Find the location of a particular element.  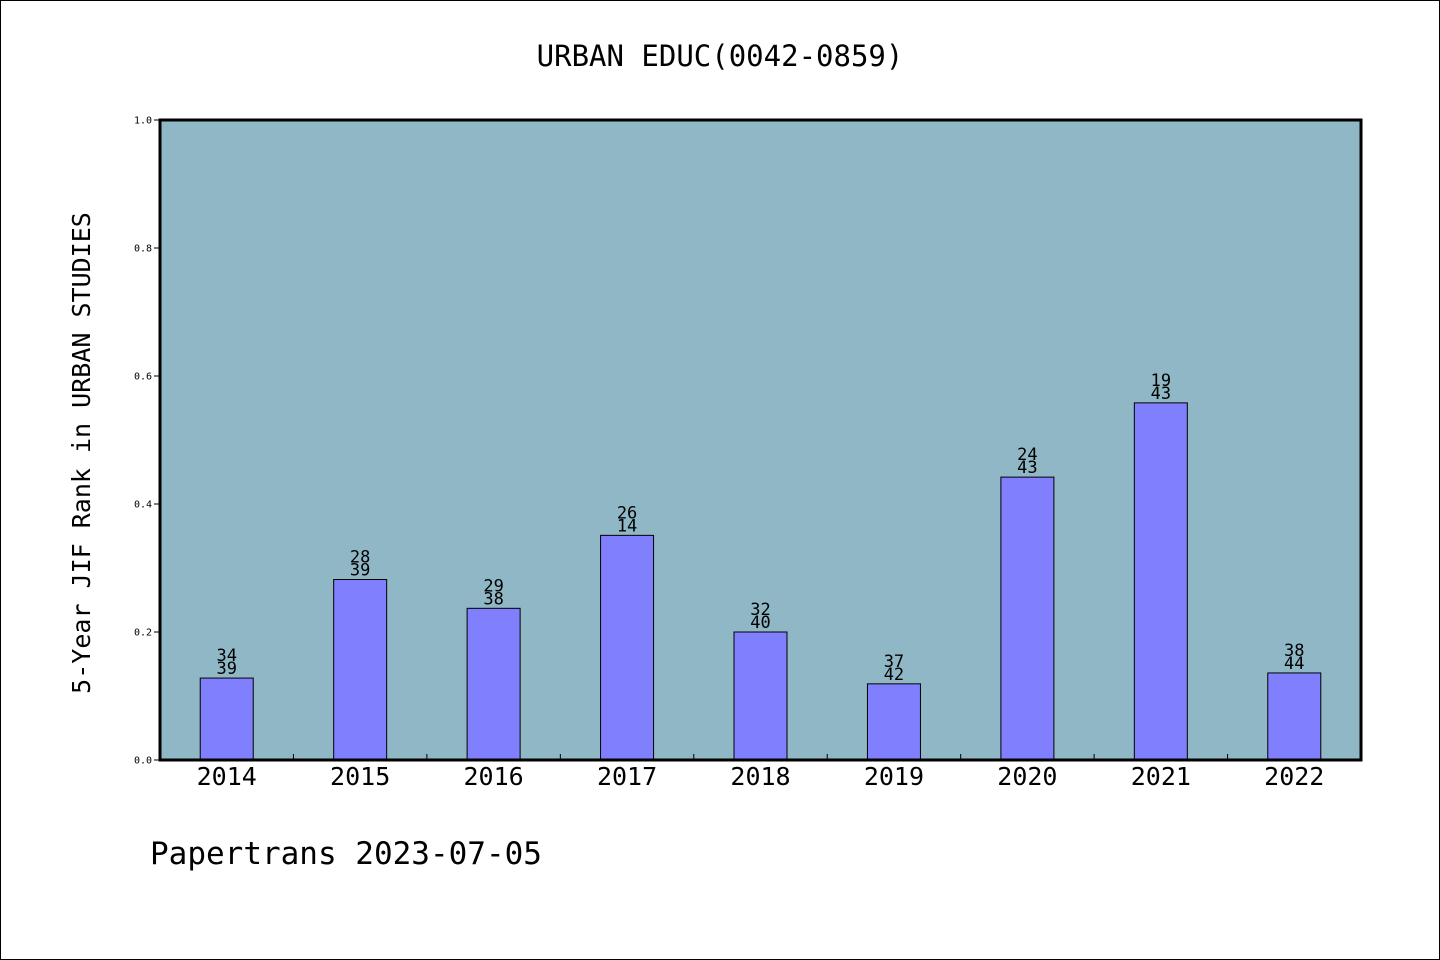

x-tick-label: 2017 is located at coordinates (627, 776).